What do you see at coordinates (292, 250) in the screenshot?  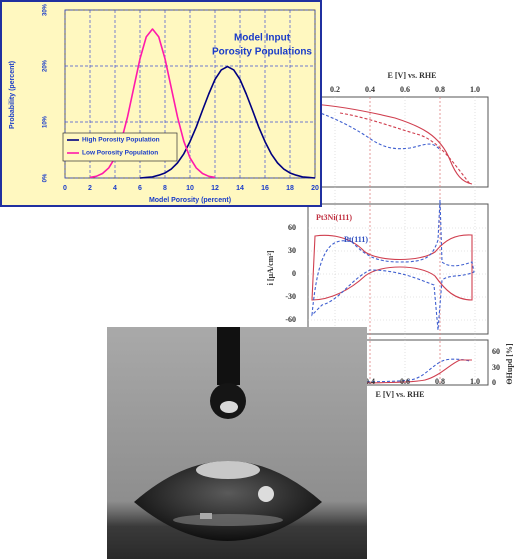 I see `y-tick: 30` at bounding box center [292, 250].